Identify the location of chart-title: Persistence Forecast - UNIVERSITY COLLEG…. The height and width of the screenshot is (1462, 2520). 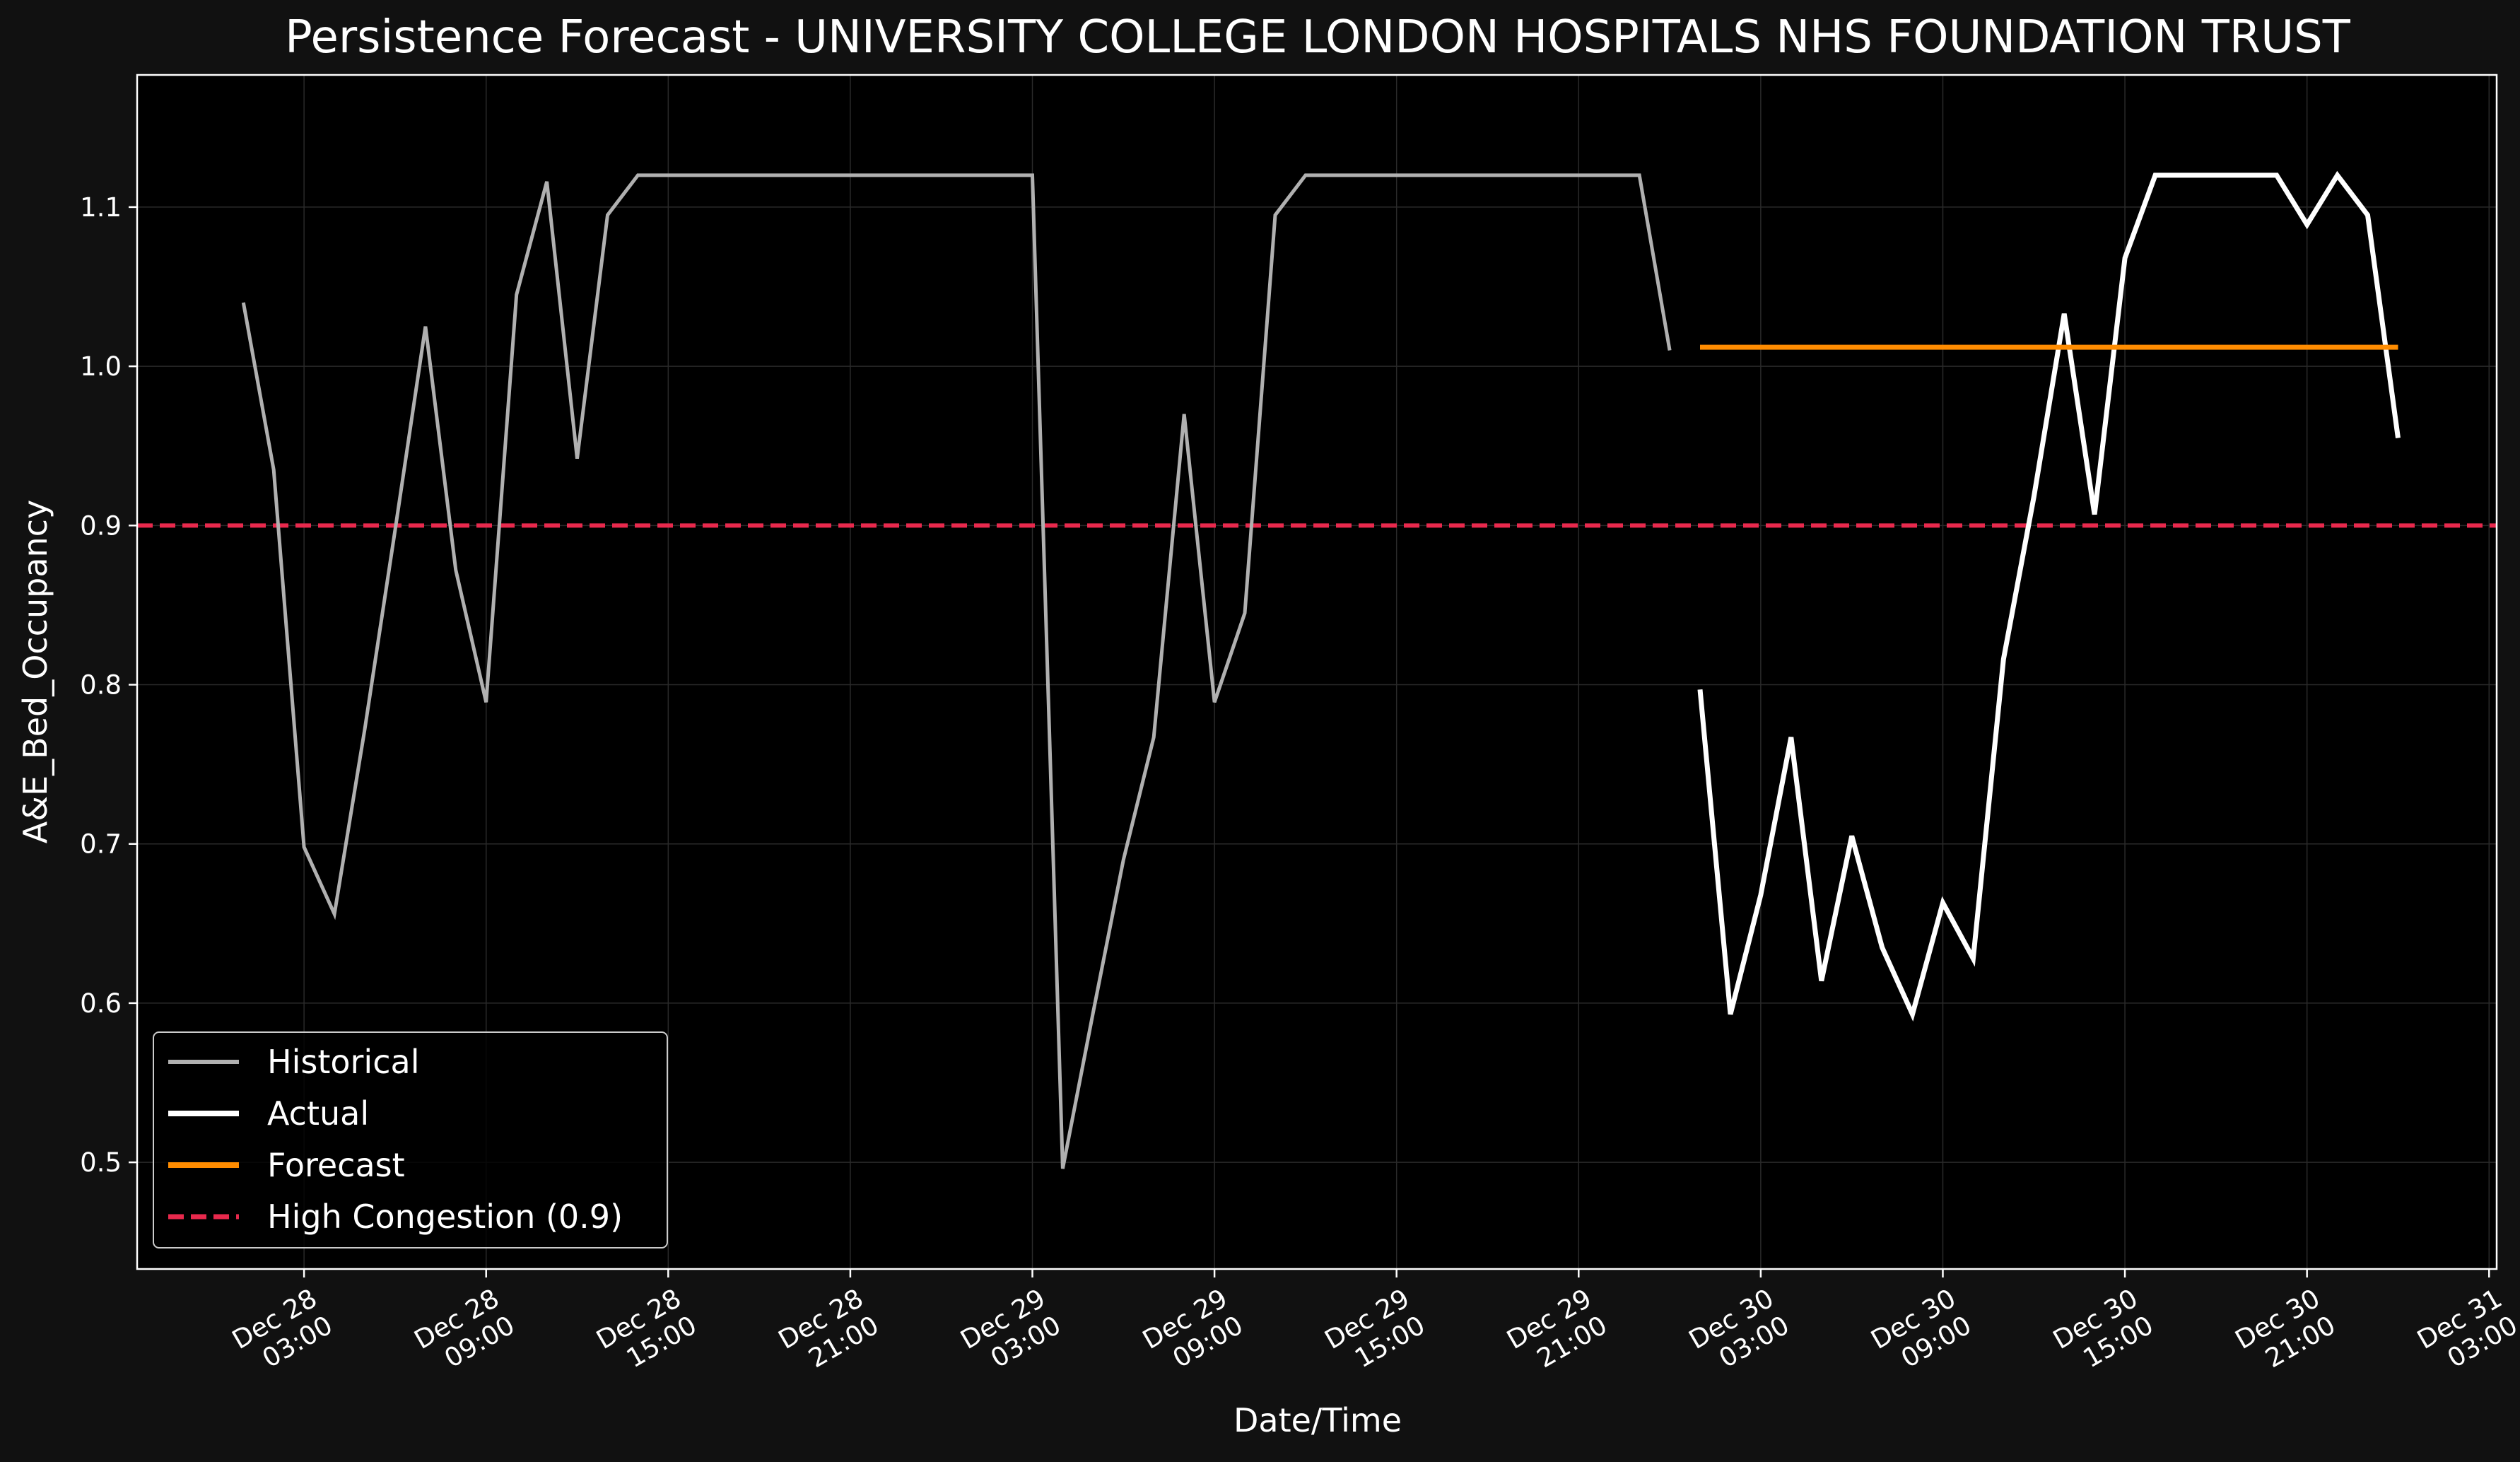
(1318, 37).